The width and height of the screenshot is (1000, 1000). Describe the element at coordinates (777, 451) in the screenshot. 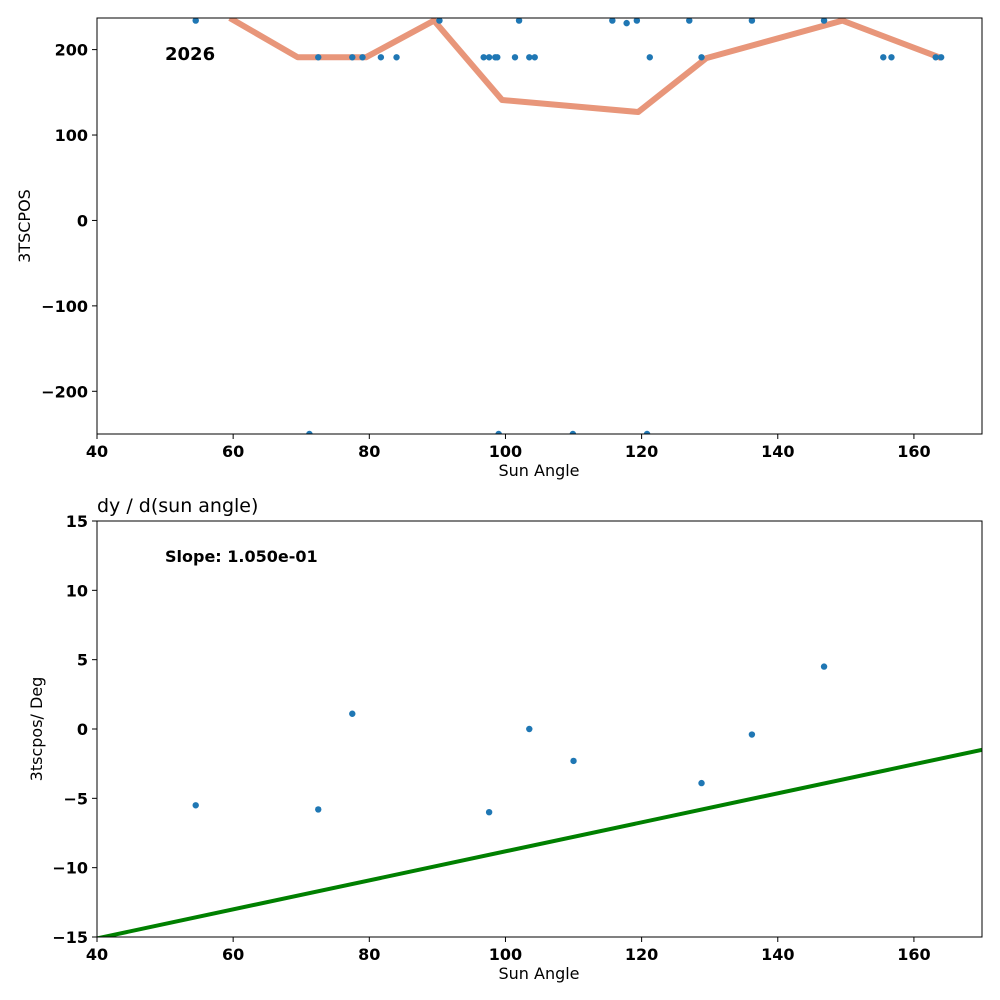

I see `top-x-tick-label: 140` at that location.